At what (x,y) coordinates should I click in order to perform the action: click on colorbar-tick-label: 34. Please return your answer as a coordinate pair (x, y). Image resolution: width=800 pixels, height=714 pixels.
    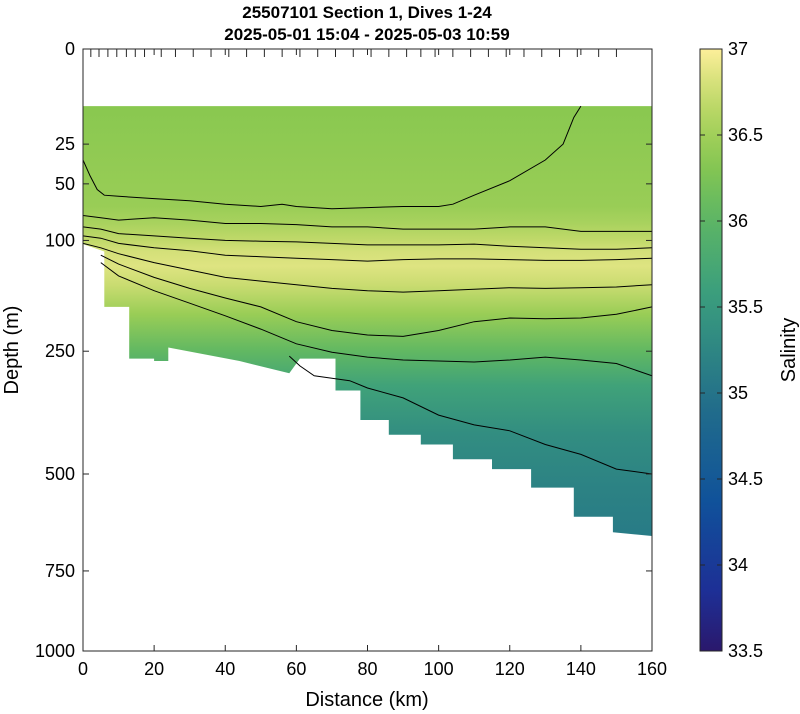
    Looking at the image, I should click on (738, 565).